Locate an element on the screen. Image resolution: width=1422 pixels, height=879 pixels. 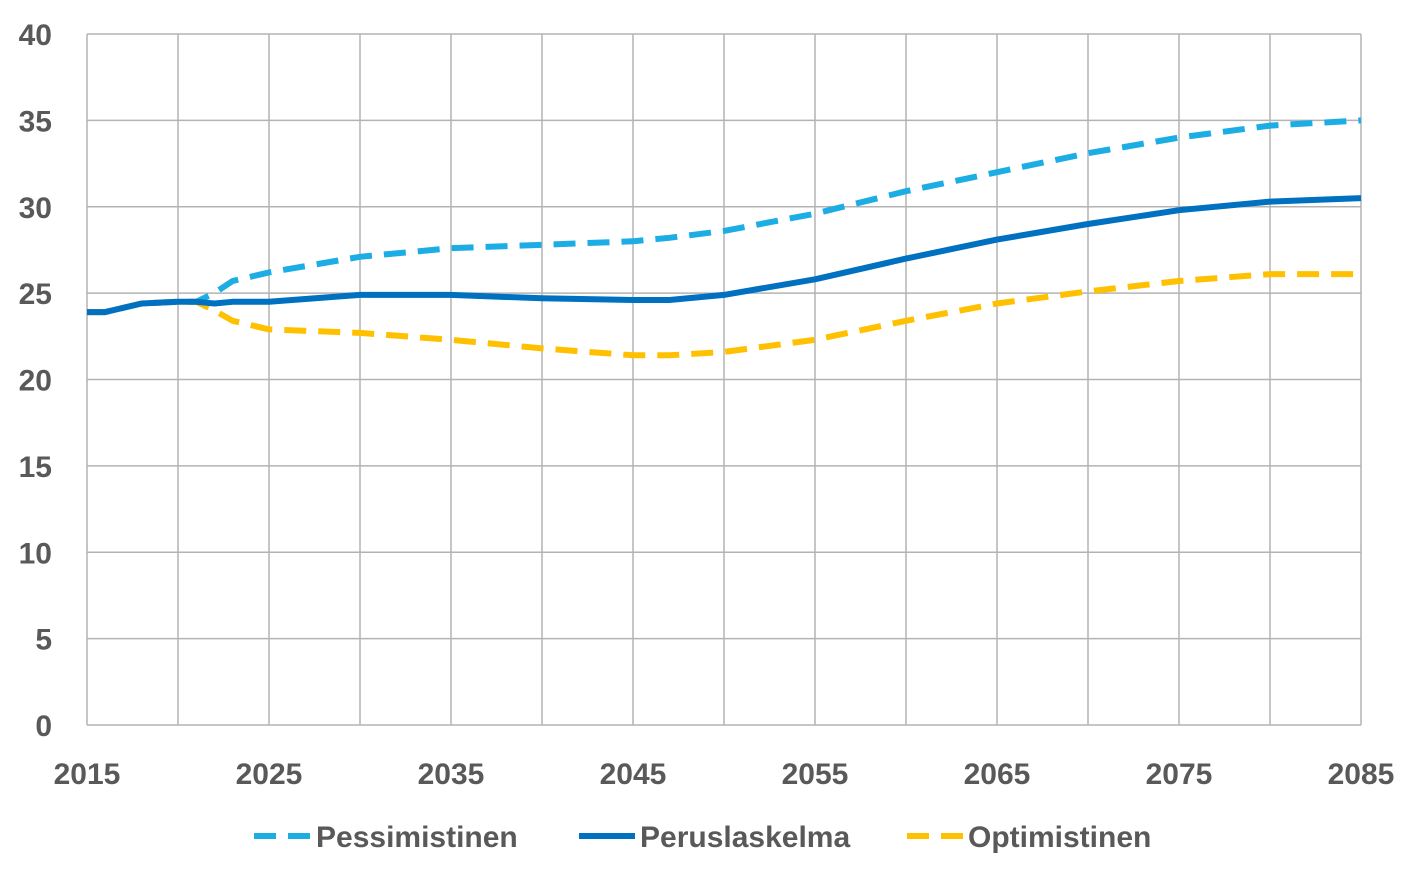
legend-label-peruslaskelma: Peruslaskelma is located at coordinates (745, 837).